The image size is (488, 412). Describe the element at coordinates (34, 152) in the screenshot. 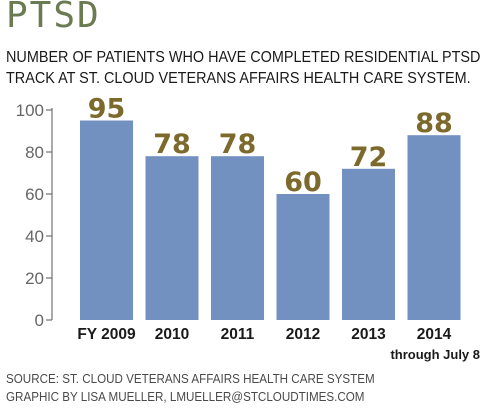

I see `y-tick-label: 80` at that location.